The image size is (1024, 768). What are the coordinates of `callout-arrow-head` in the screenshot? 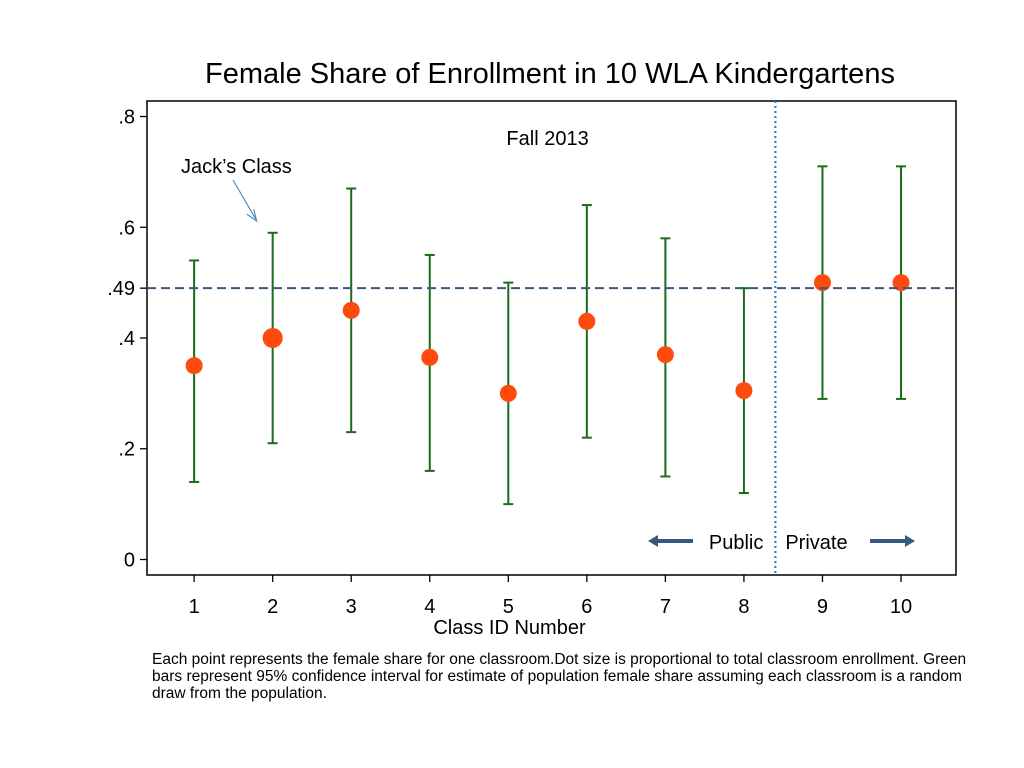 It's located at (252, 215).